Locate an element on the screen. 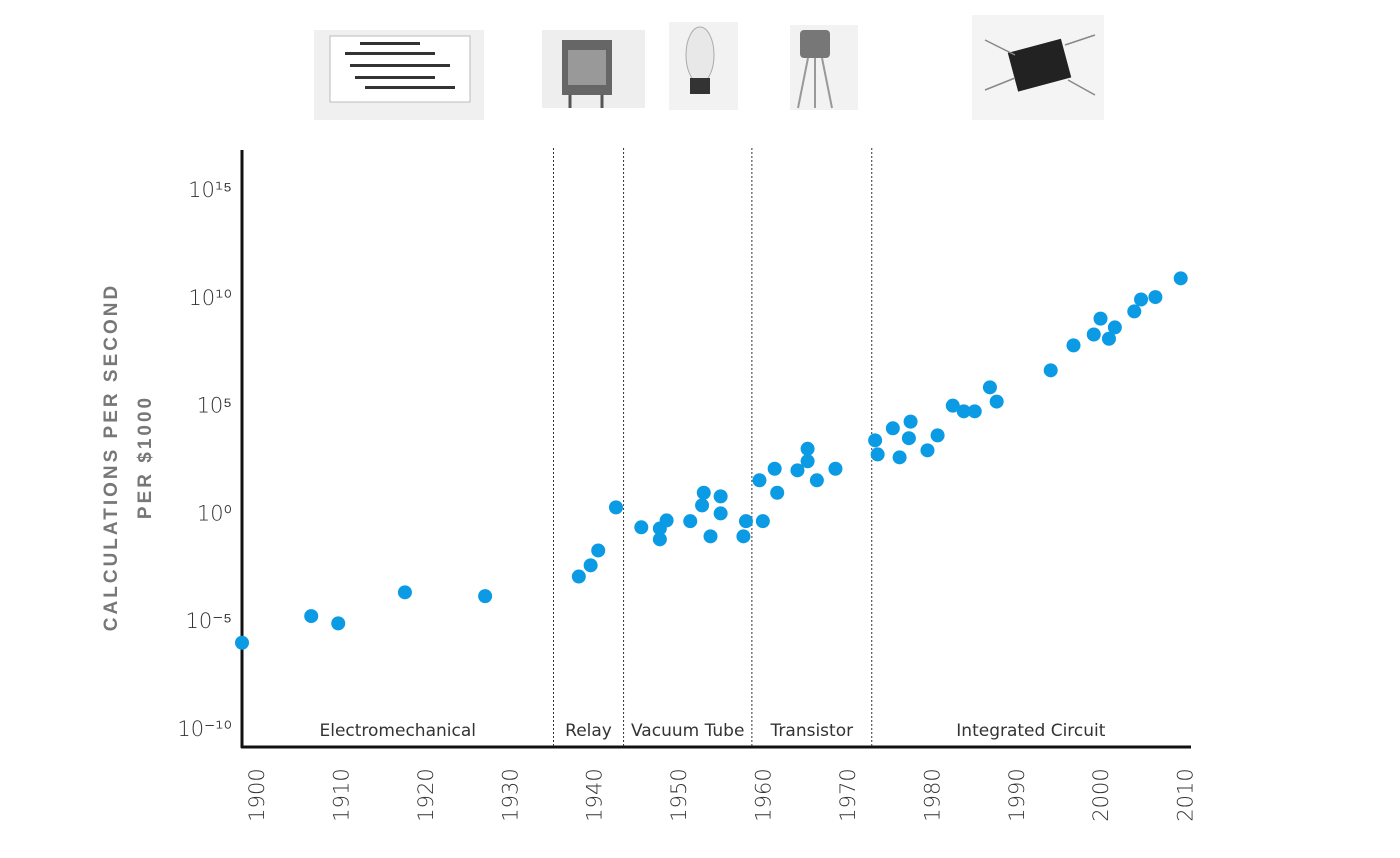 The height and width of the screenshot is (858, 1400). y-tick-label: 10⁻⁵ is located at coordinates (208, 621).